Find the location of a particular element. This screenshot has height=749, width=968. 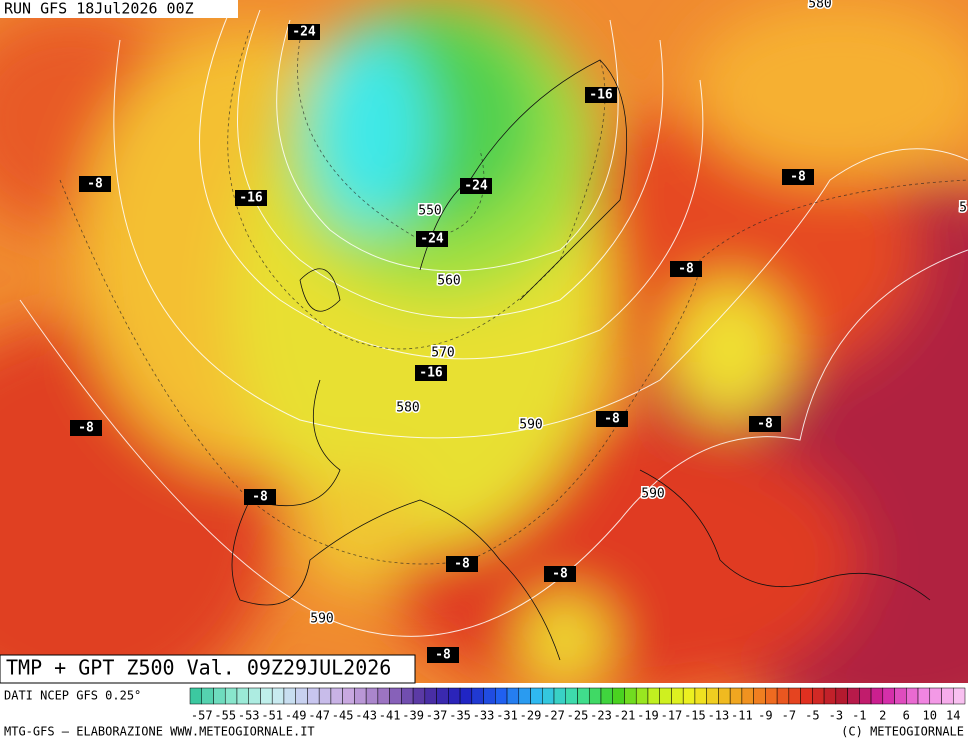

legend-tick-label: -1 is located at coordinates (859, 716).